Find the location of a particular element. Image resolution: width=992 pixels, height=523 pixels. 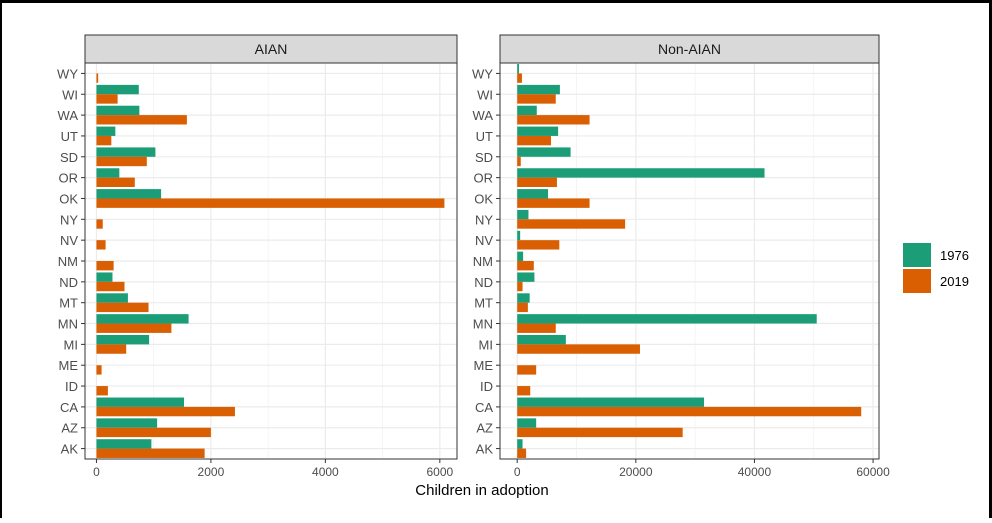

panel-title: Non-AIAN is located at coordinates (689, 49).